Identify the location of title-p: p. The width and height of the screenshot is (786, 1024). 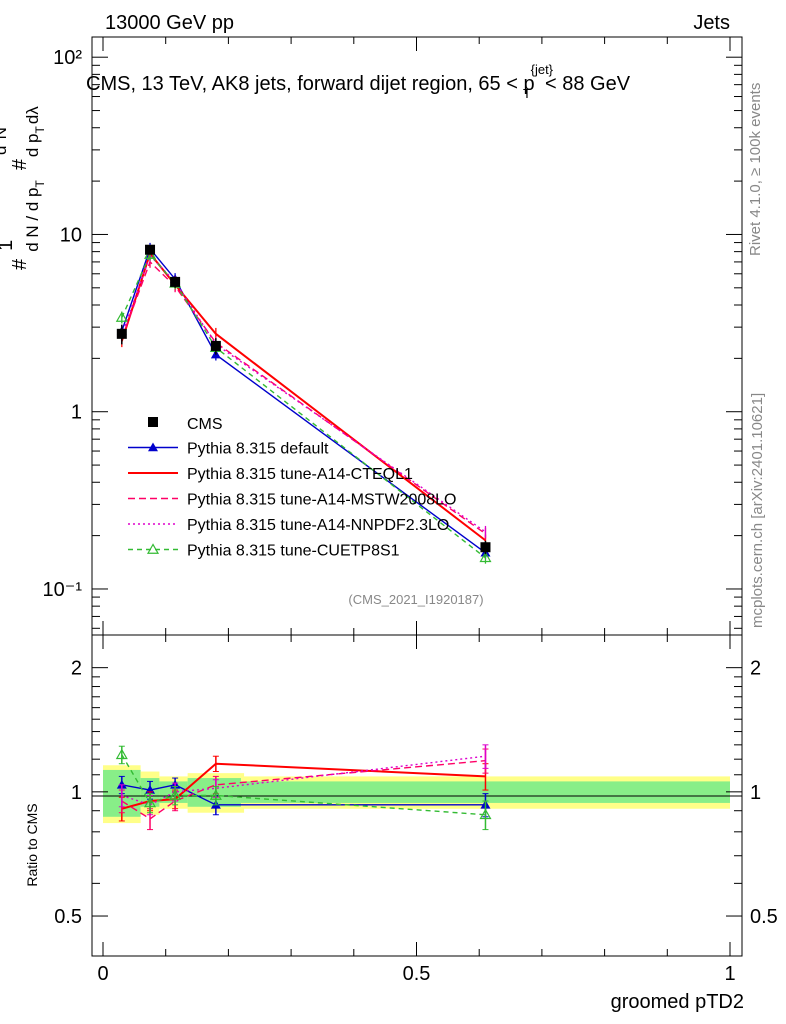
(528, 84).